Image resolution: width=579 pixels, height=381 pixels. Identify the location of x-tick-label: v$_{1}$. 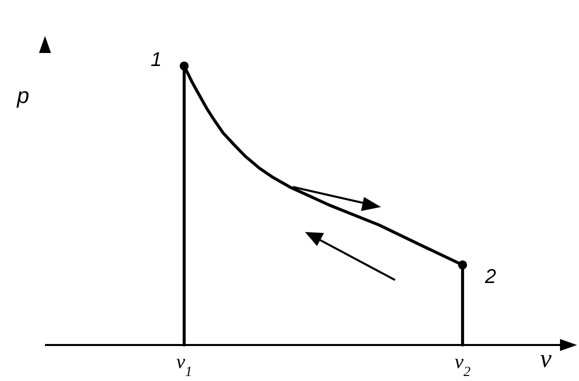
(184, 365).